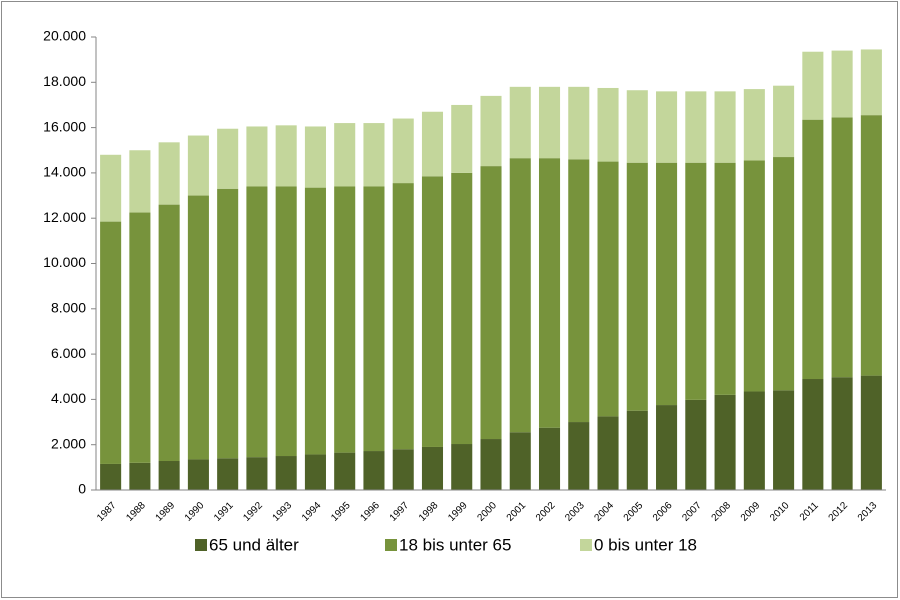  What do you see at coordinates (64, 217) in the screenshot?
I see `y-tick-label: 12.000` at bounding box center [64, 217].